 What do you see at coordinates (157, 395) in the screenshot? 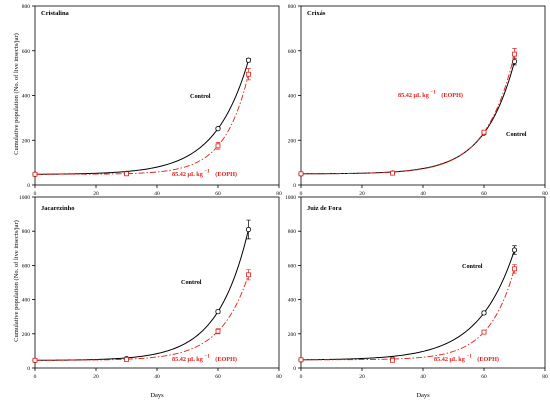
I see `x-axis-title-left: Days` at bounding box center [157, 395].